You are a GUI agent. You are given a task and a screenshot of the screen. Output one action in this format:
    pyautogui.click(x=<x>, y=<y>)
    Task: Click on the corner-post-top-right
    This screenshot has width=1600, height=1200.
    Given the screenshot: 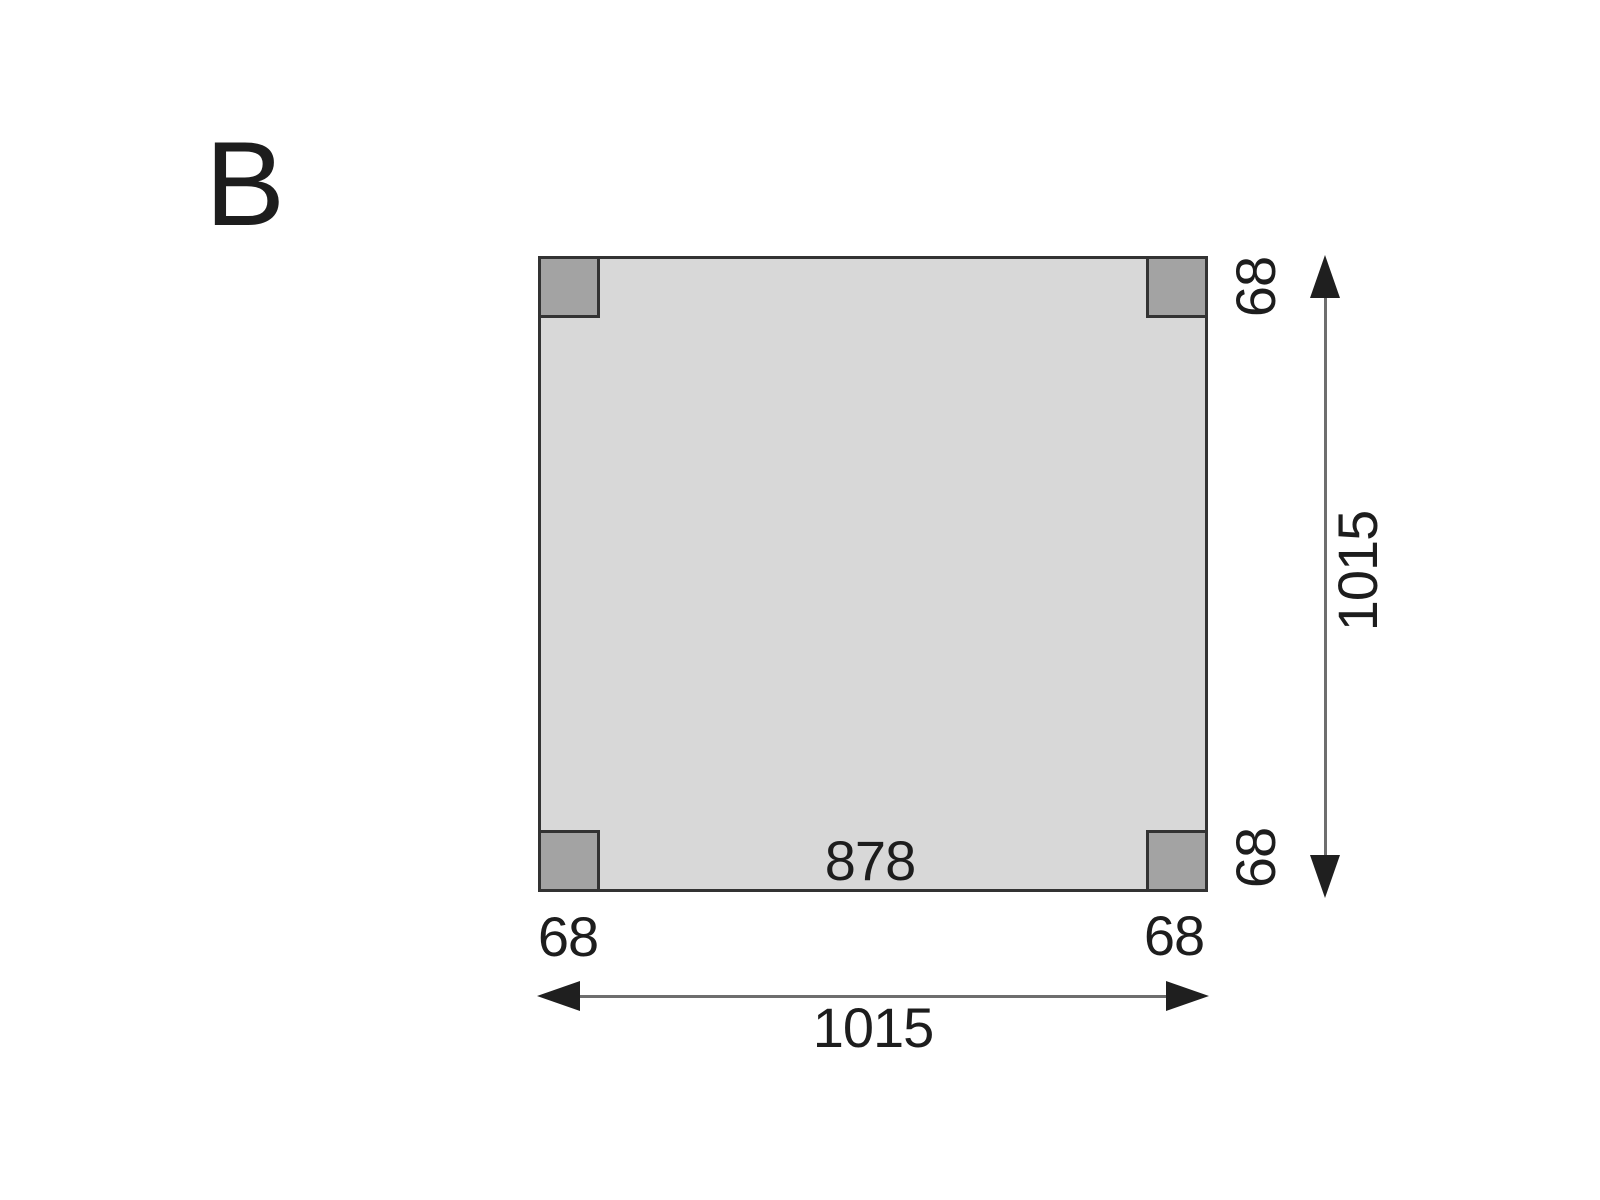 What is the action you would take?
    pyautogui.click(x=1177, y=287)
    